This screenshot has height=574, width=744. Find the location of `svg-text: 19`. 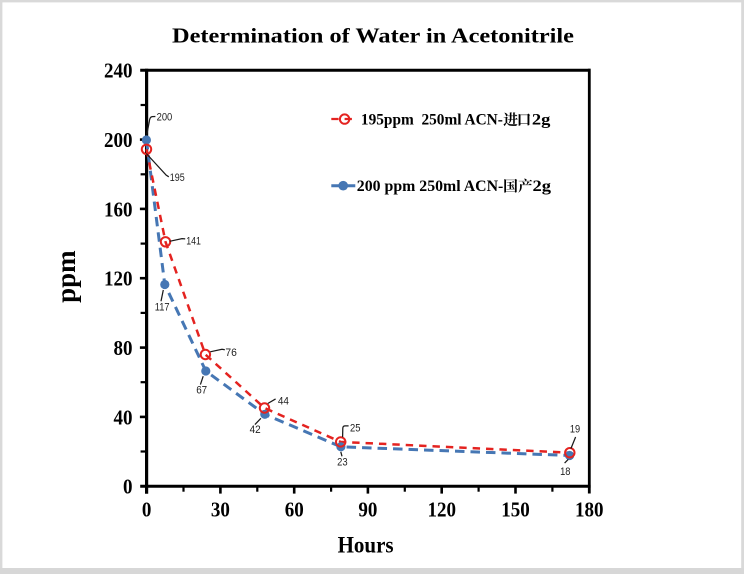

svg-text: 19 is located at coordinates (575, 430).